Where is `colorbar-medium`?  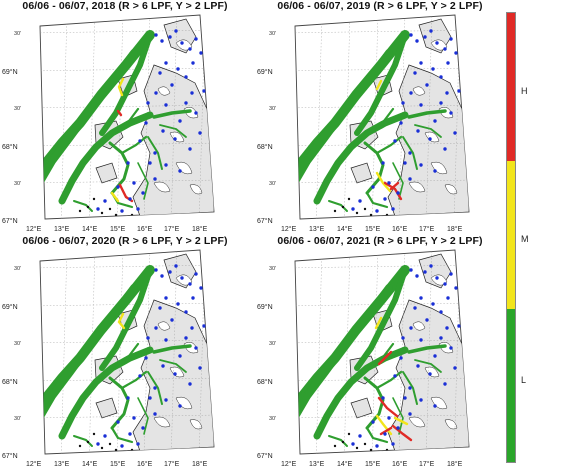
colorbar-medium is located at coordinates (511, 235).